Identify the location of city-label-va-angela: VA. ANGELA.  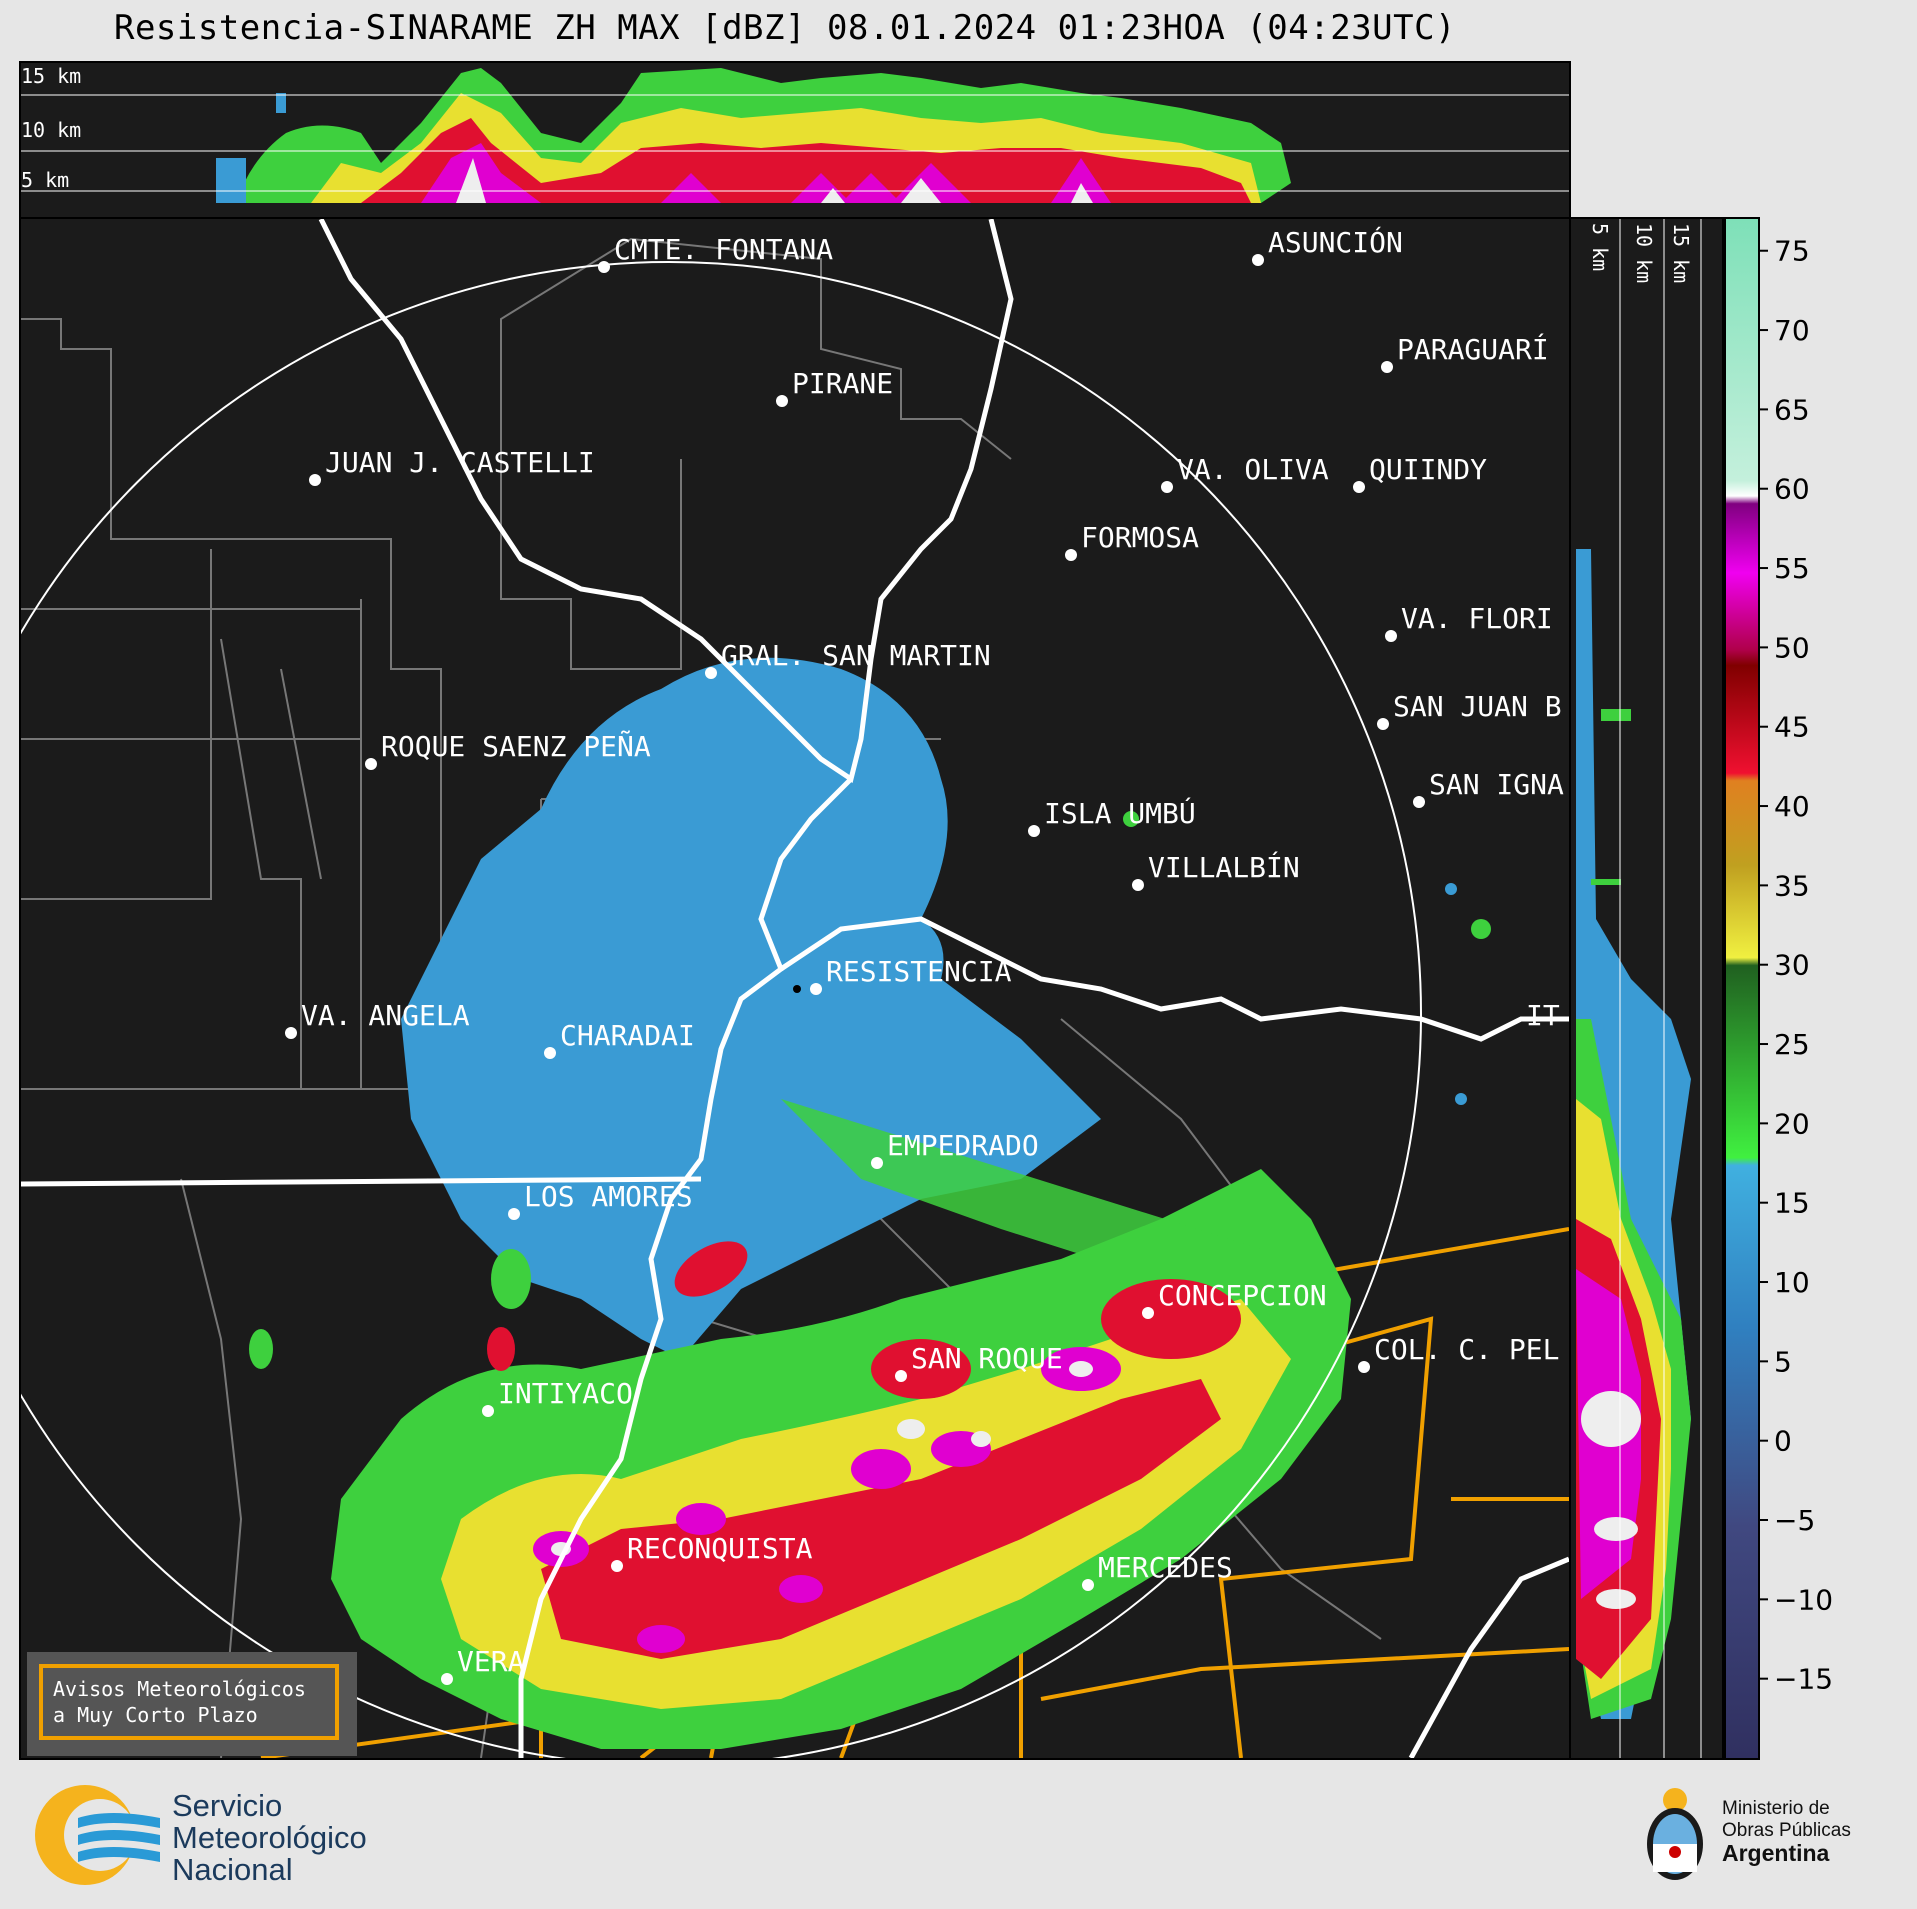
(385, 1015).